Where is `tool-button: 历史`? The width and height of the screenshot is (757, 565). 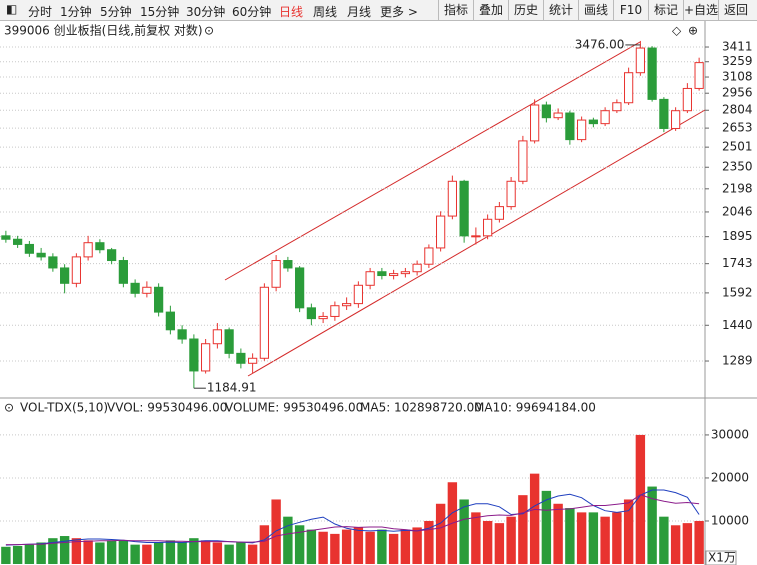 tool-button: 历史 is located at coordinates (525, 10).